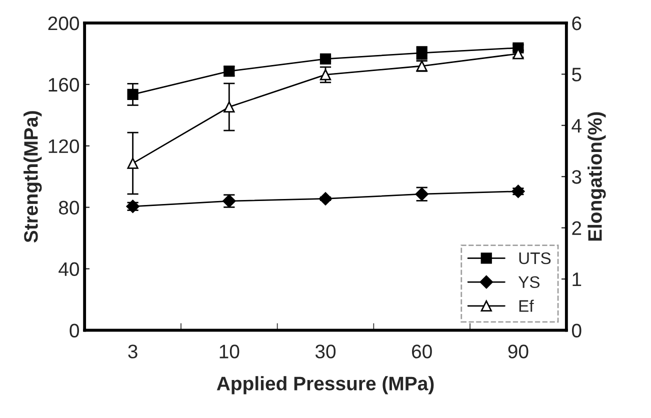 Image resolution: width=651 pixels, height=418 pixels. Describe the element at coordinates (133, 351) in the screenshot. I see `x-tick-label: 3` at that location.